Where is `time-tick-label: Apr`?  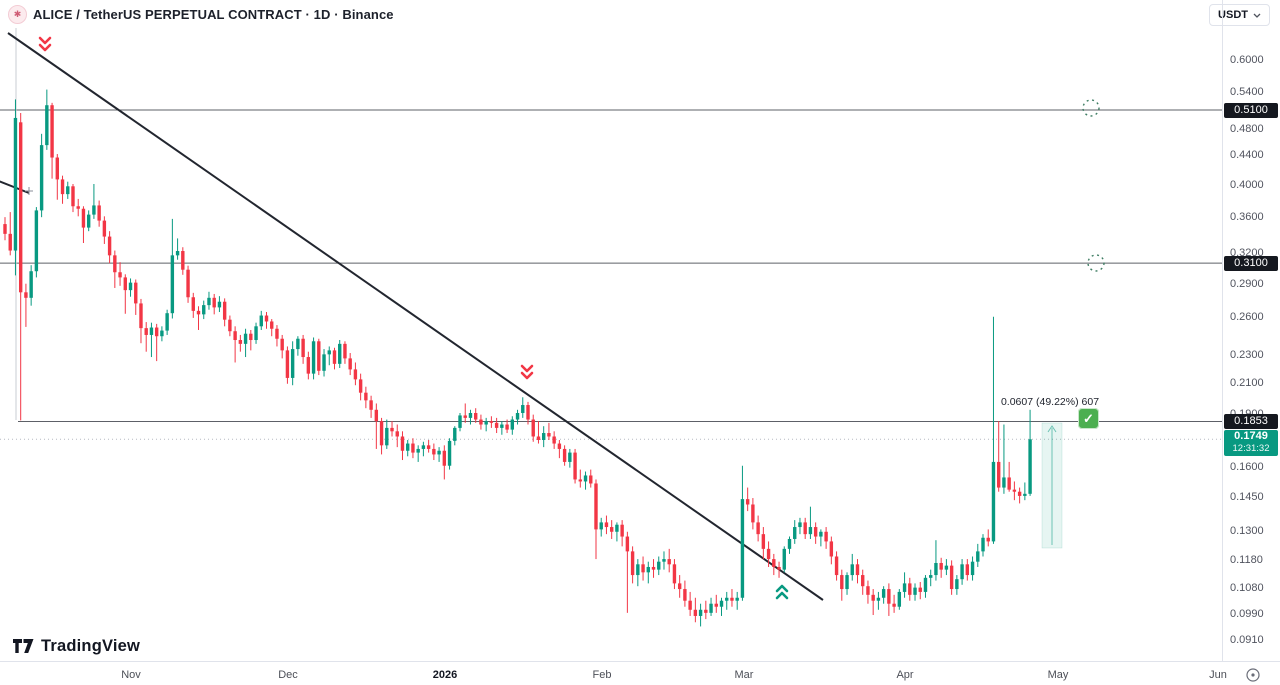 time-tick-label: Apr is located at coordinates (905, 675).